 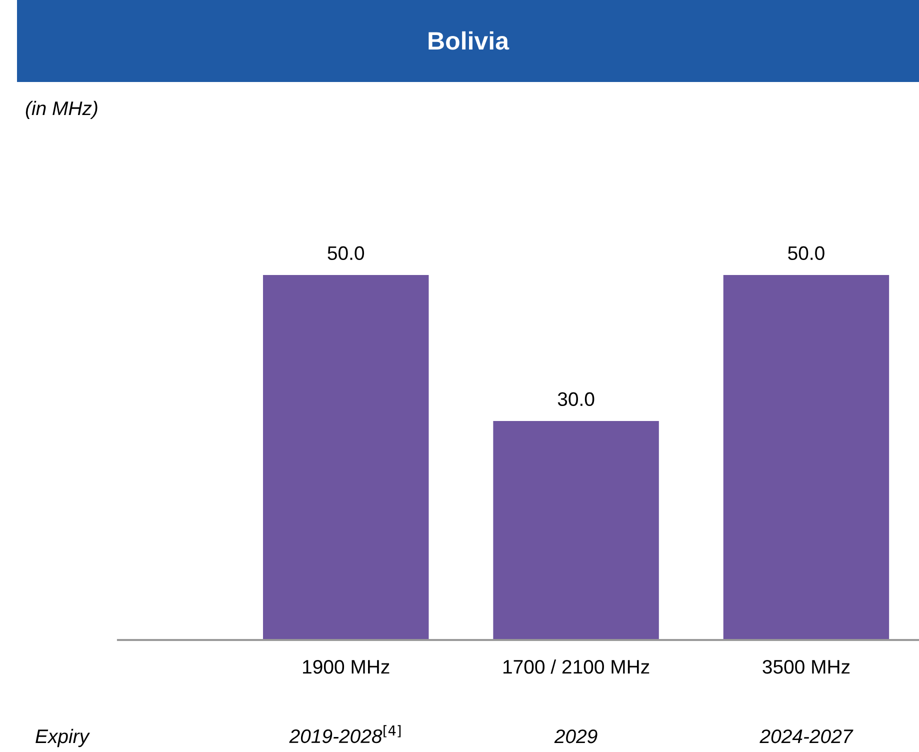 What do you see at coordinates (469, 40) in the screenshot?
I see `chart-title: Bolivia` at bounding box center [469, 40].